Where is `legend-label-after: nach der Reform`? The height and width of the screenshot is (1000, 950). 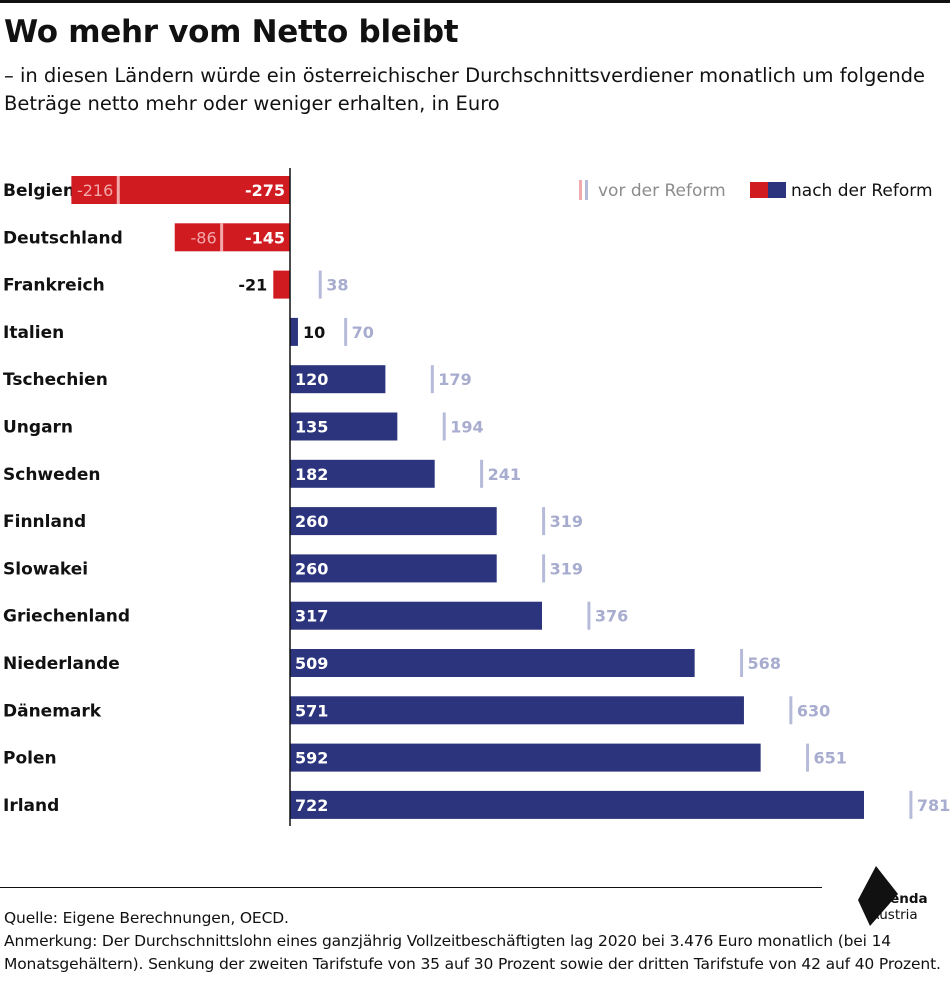 legend-label-after: nach der Reform is located at coordinates (862, 191).